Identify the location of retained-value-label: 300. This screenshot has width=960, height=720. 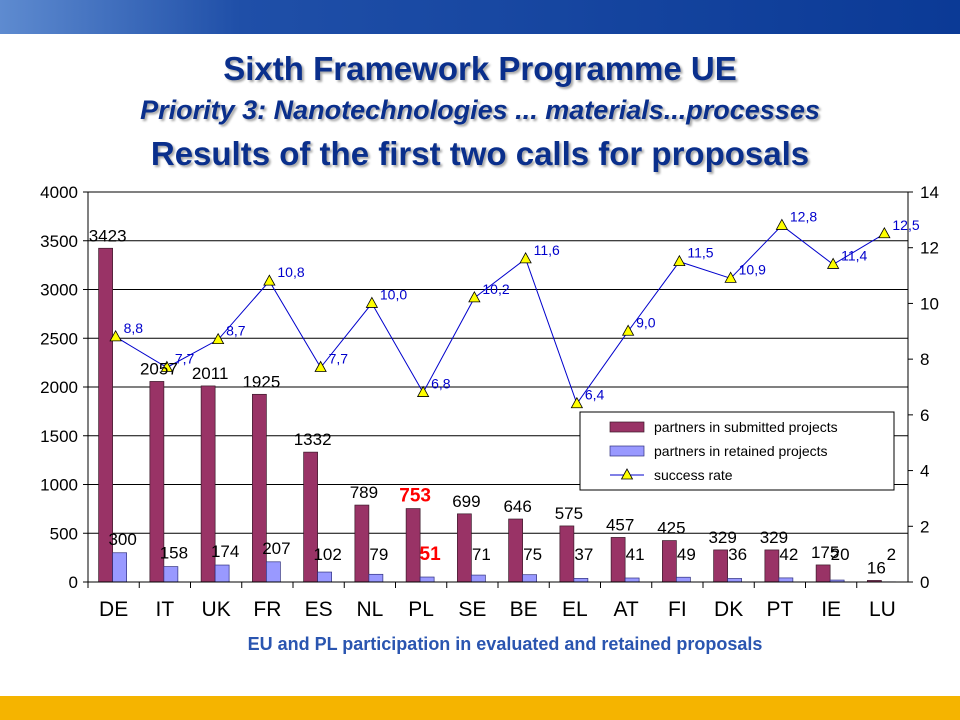
(122, 539).